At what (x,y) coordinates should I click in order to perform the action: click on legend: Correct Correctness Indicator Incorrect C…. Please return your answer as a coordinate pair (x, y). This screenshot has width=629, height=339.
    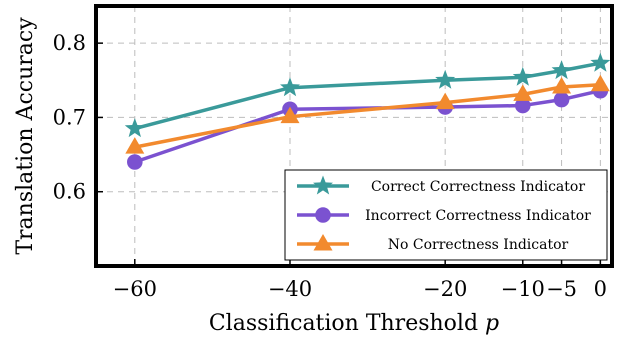
    Looking at the image, I should click on (446, 215).